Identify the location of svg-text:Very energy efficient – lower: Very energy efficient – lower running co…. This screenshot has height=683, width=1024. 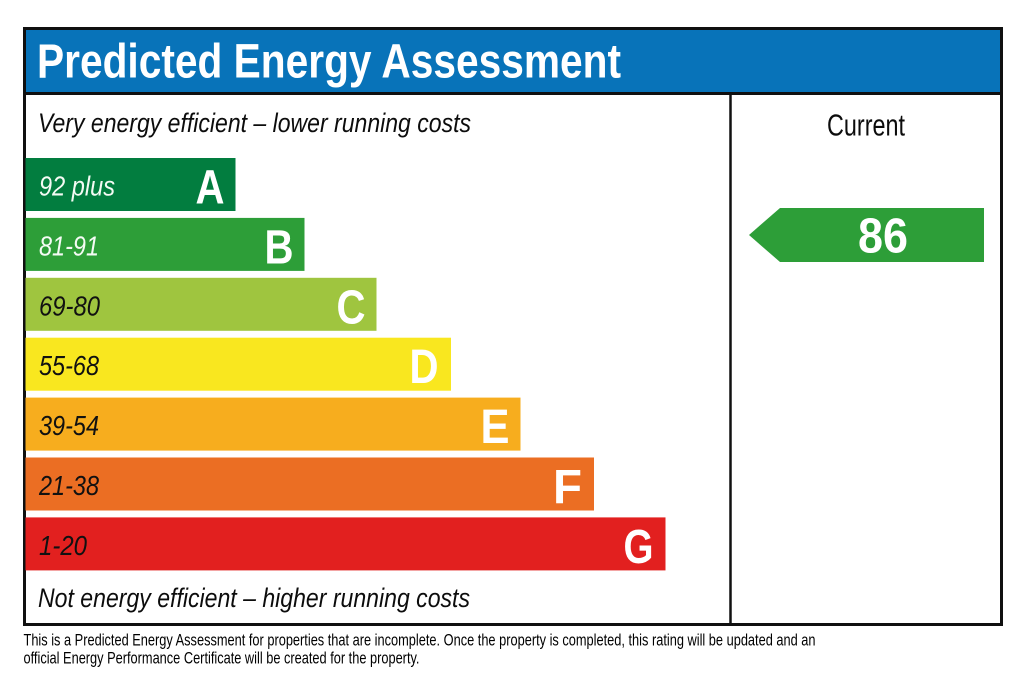
(254, 123).